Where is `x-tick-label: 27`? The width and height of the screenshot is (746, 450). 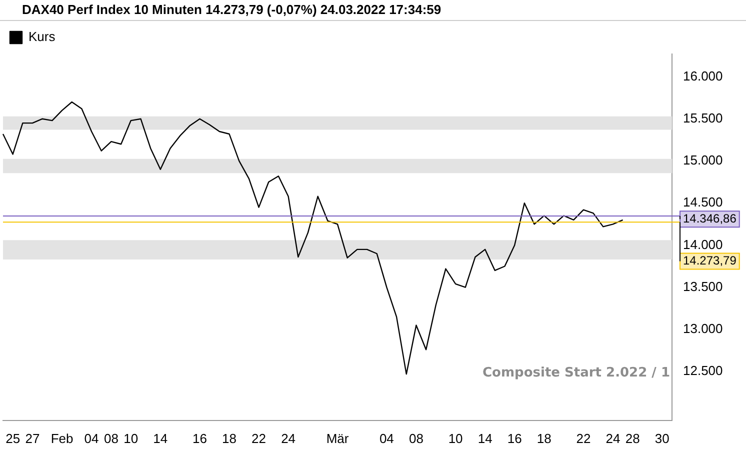
x-tick-label: 27 is located at coordinates (32, 438).